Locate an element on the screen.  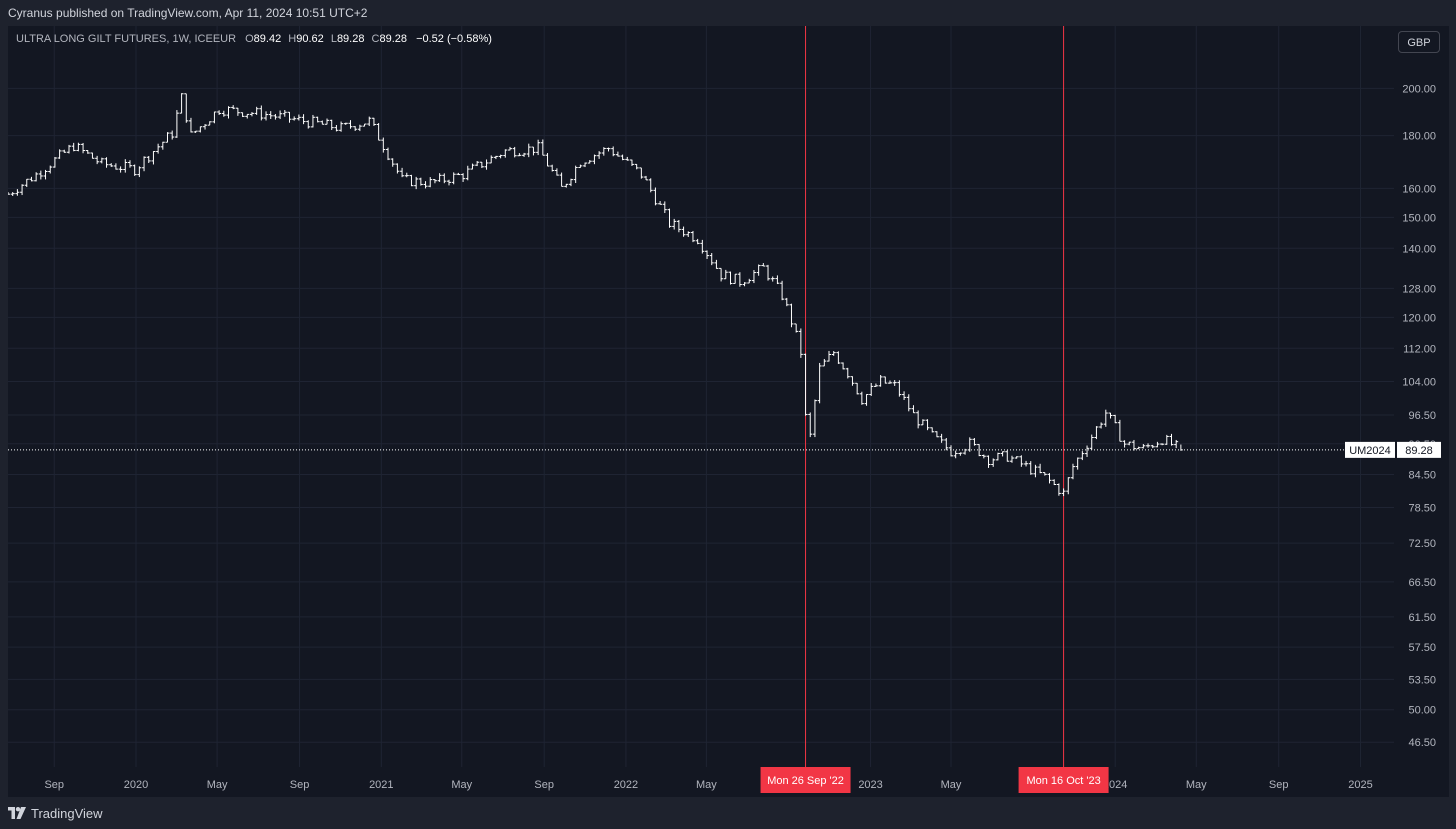
x-tick-label: 2023 is located at coordinates (870, 785).